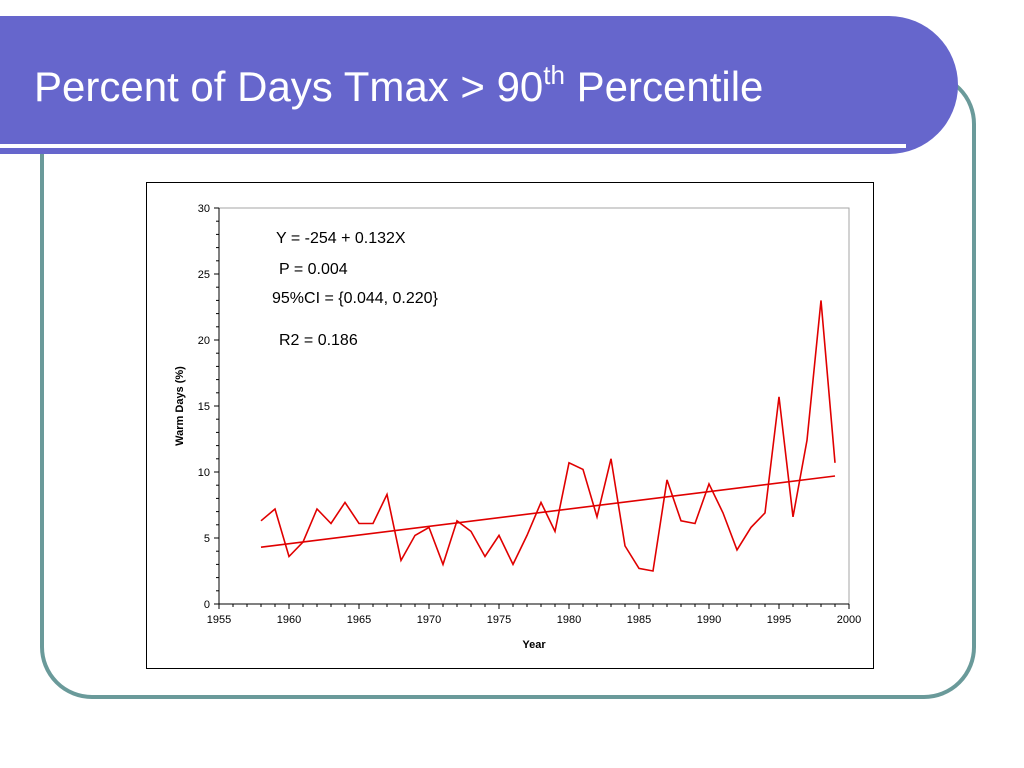 This screenshot has width=1024, height=768. What do you see at coordinates (499, 620) in the screenshot?
I see `x-tick-label: 1975` at bounding box center [499, 620].